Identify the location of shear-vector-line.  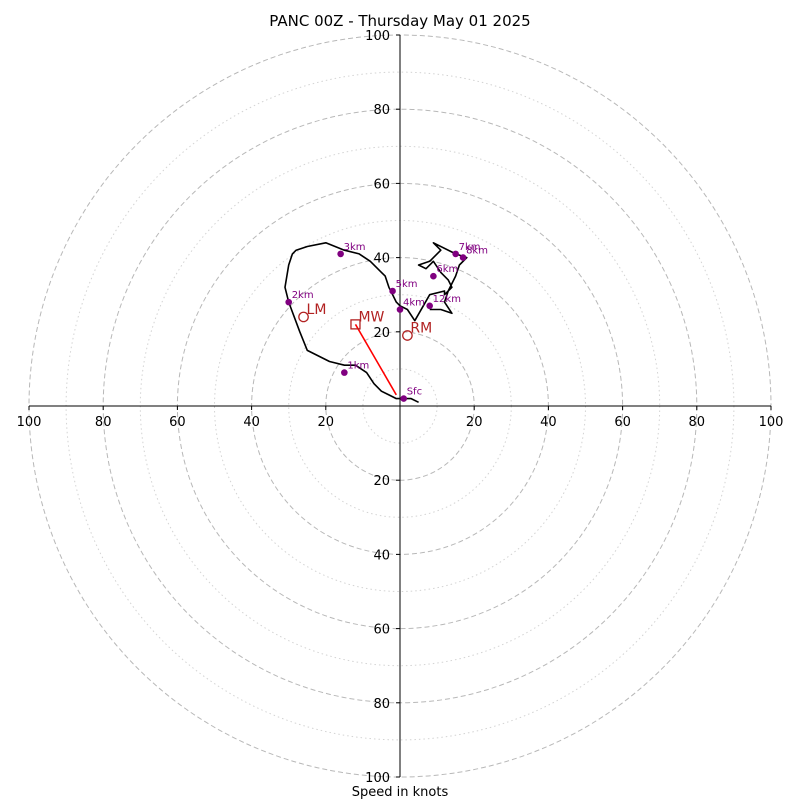
(375, 359).